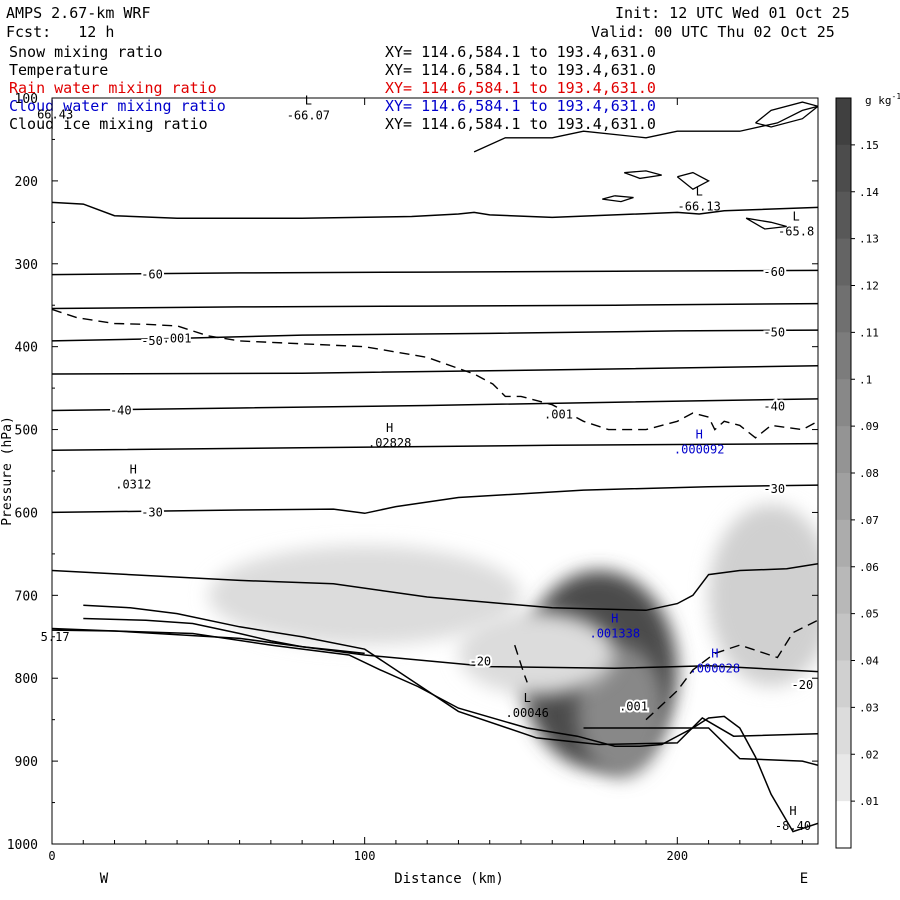 Image resolution: width=900 pixels, height=900 pixels. What do you see at coordinates (713, 32) in the screenshot?
I see `valid-time: Valid: 00 UTC Thu 02 Oct 25` at bounding box center [713, 32].